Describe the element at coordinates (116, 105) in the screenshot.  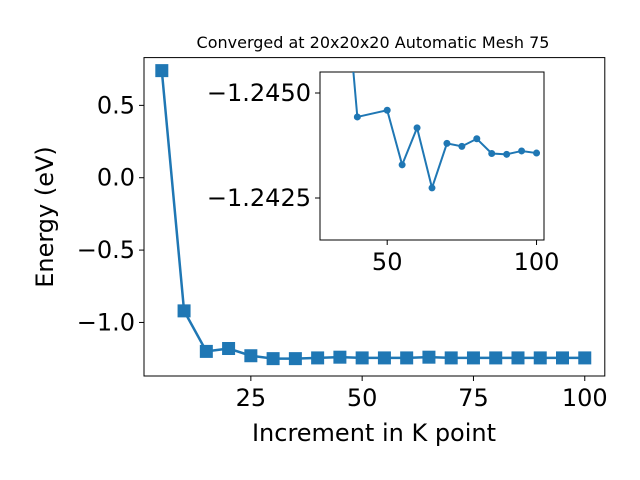
I see `y-tick-label: 0.5` at that location.